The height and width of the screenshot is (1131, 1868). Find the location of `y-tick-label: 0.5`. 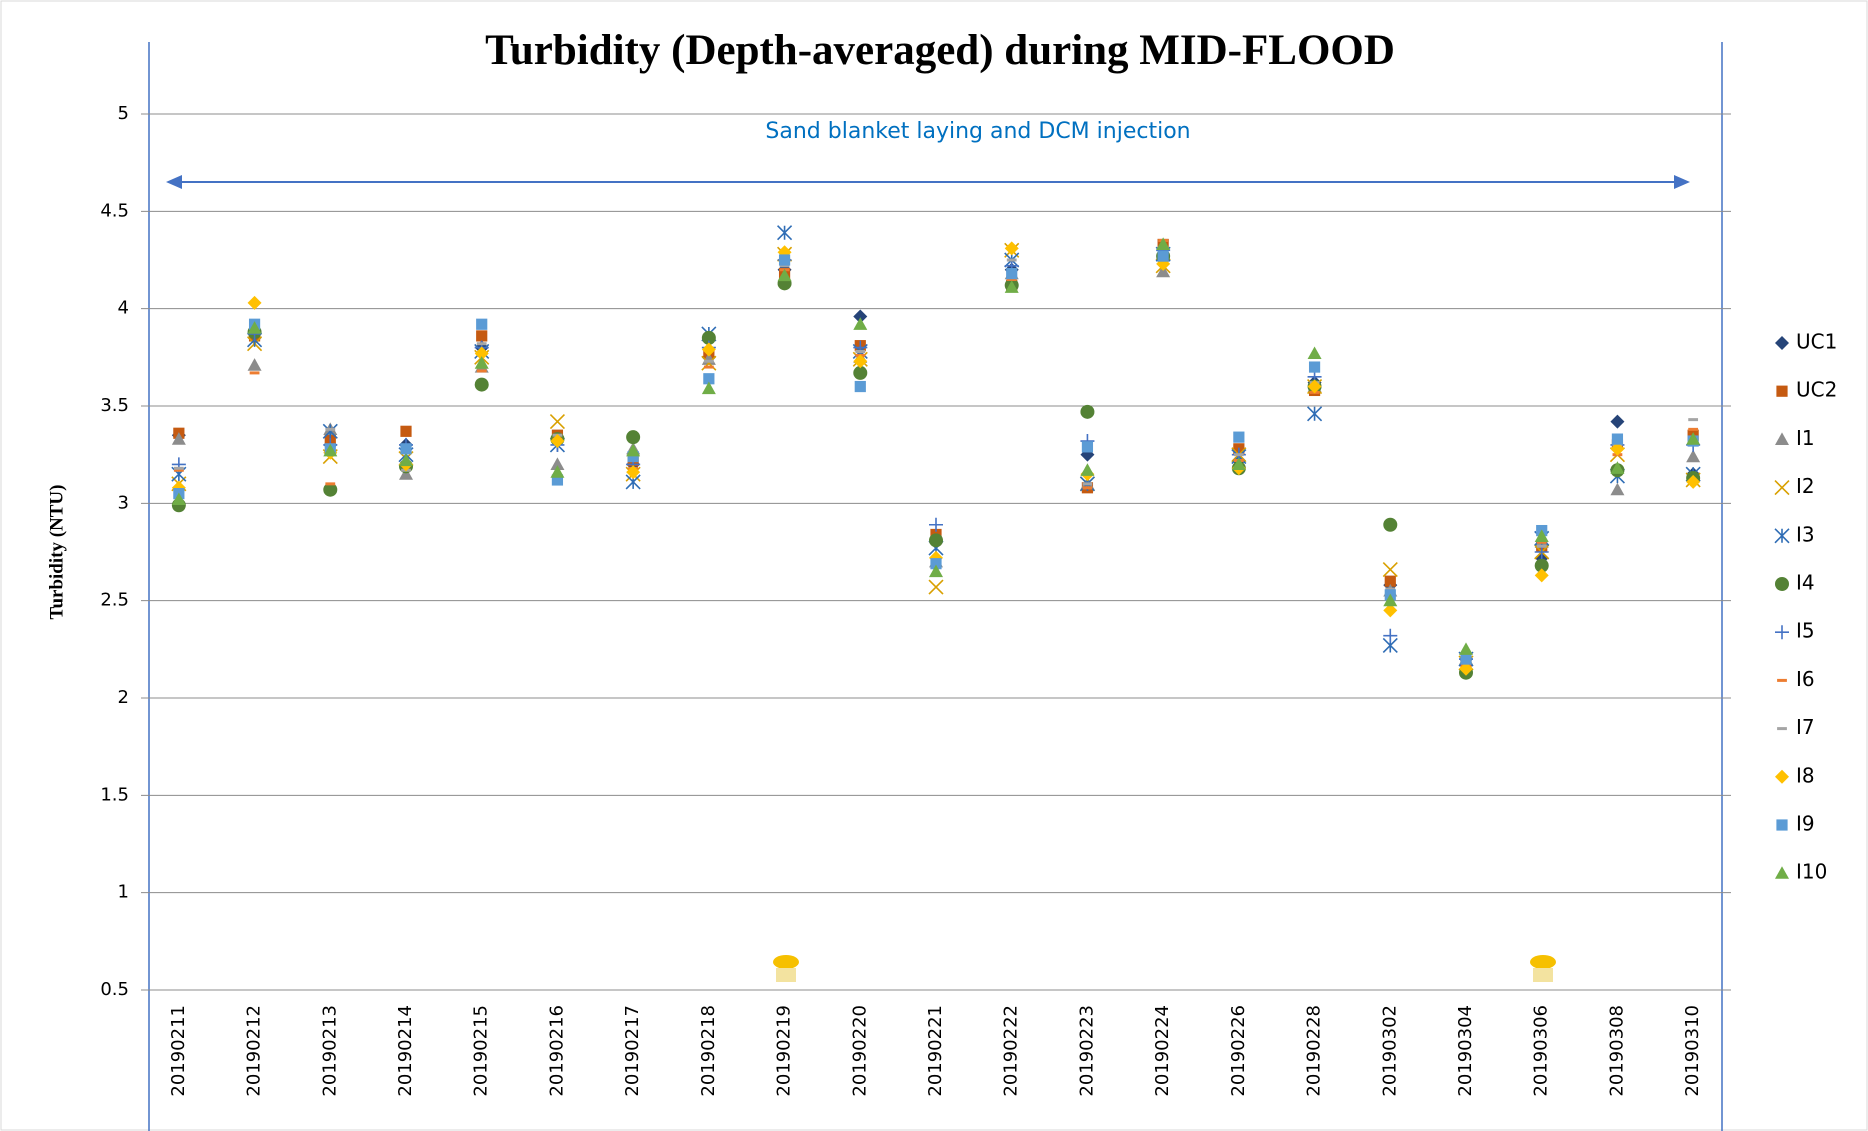

y-tick-label: 0.5 is located at coordinates (114, 989).